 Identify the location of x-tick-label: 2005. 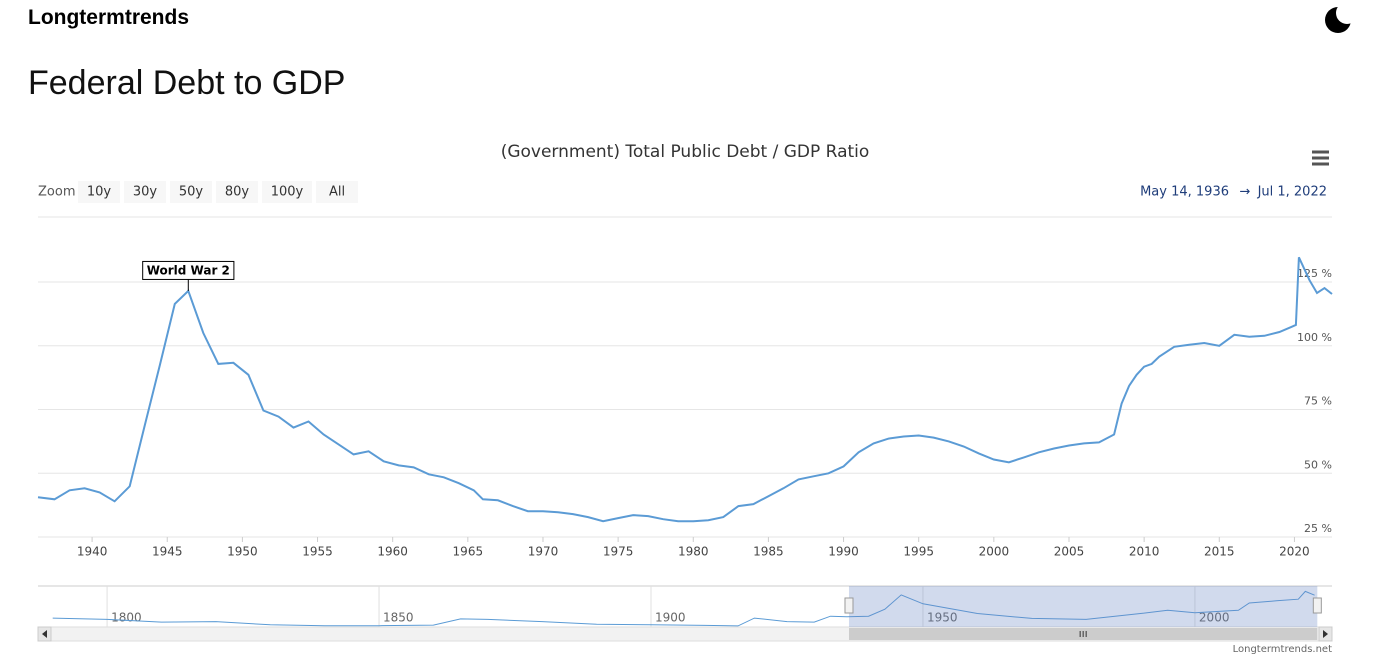
(1069, 552).